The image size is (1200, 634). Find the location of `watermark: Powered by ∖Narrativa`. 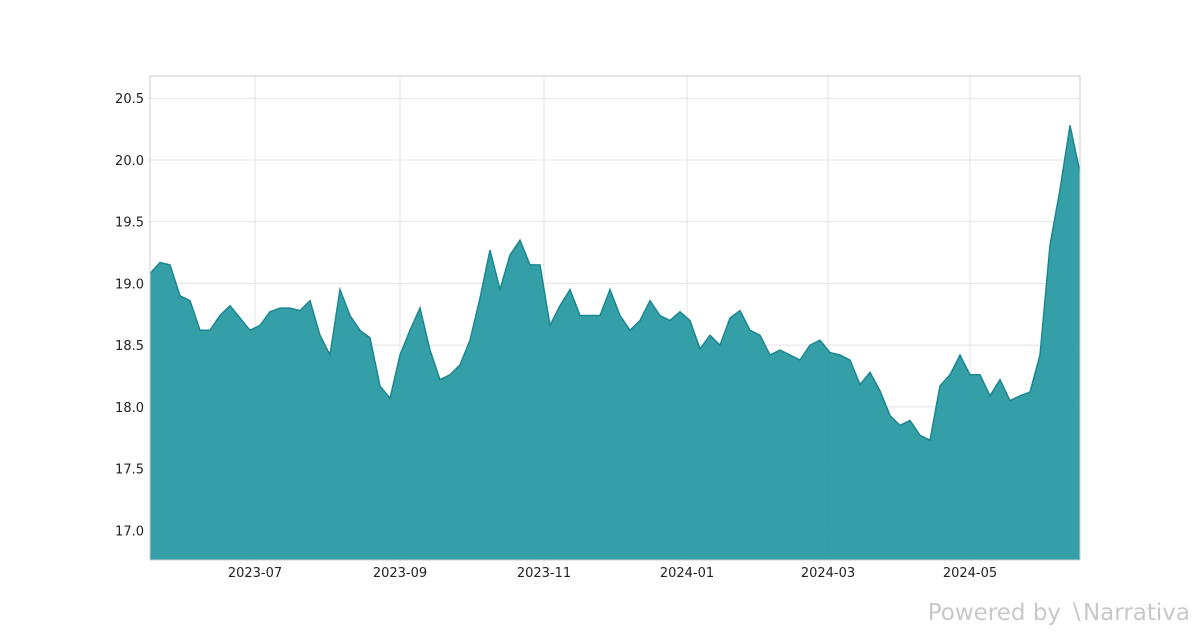

watermark: Powered by ∖Narrativa is located at coordinates (1059, 613).